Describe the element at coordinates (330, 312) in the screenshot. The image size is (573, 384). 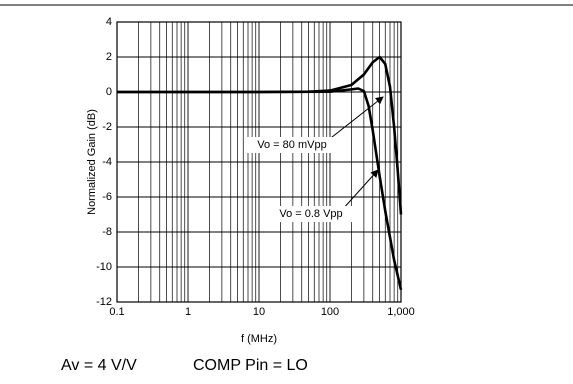
I see `x-tick-label: 100` at that location.